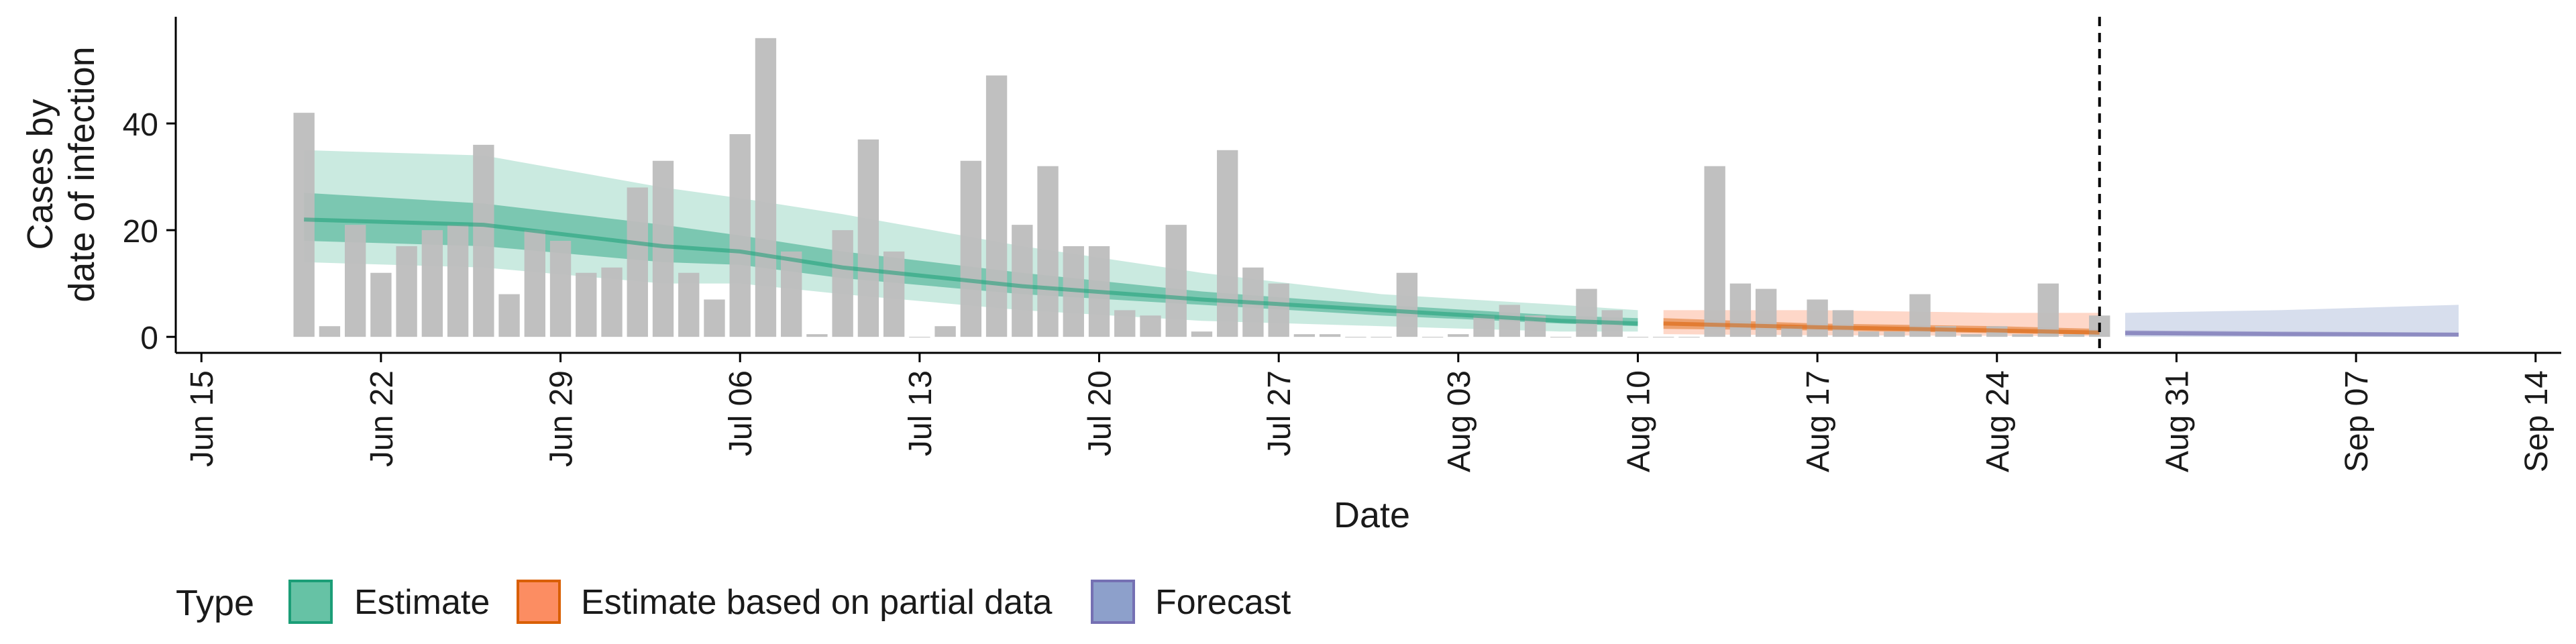 Image resolution: width=2576 pixels, height=644 pixels. I want to click on median-line-estimate, so click(971, 271).